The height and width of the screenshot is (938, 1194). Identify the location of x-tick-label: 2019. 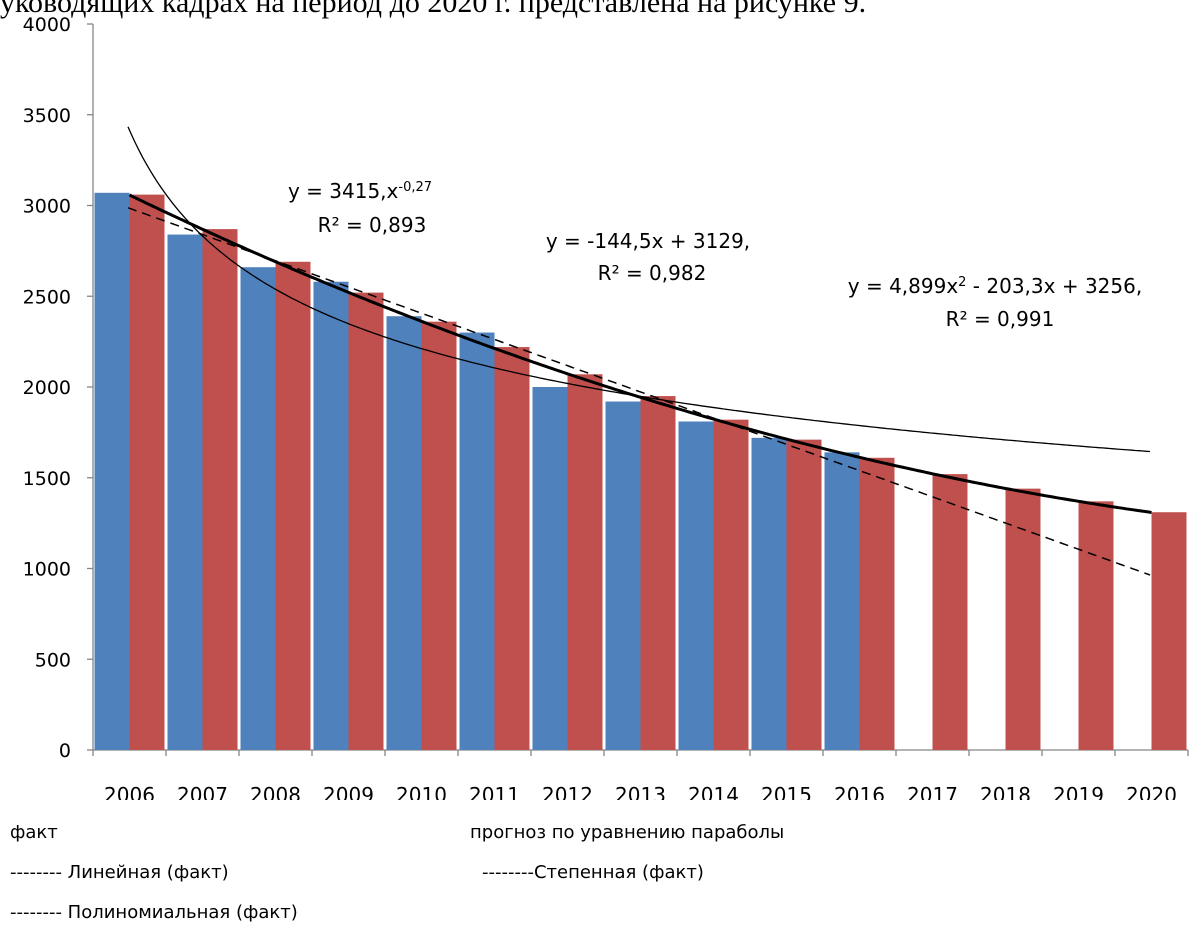
(1078, 791).